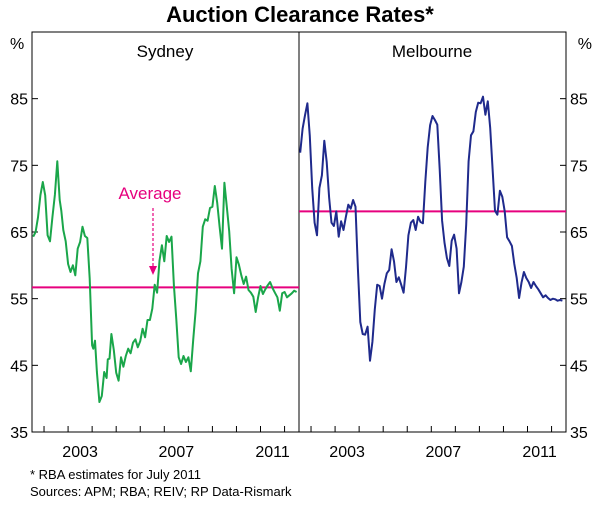 The width and height of the screenshot is (600, 512). What do you see at coordinates (19, 433) in the screenshot?
I see `y-tick-label-left: 35` at bounding box center [19, 433].